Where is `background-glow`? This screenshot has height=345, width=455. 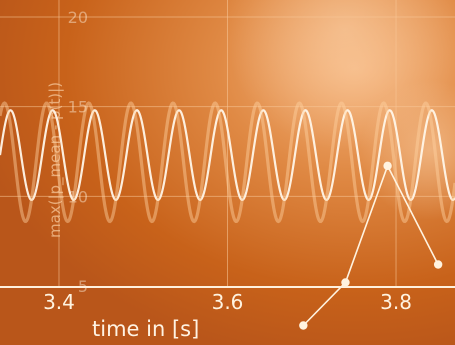
background-glow is located at coordinates (407, 150).